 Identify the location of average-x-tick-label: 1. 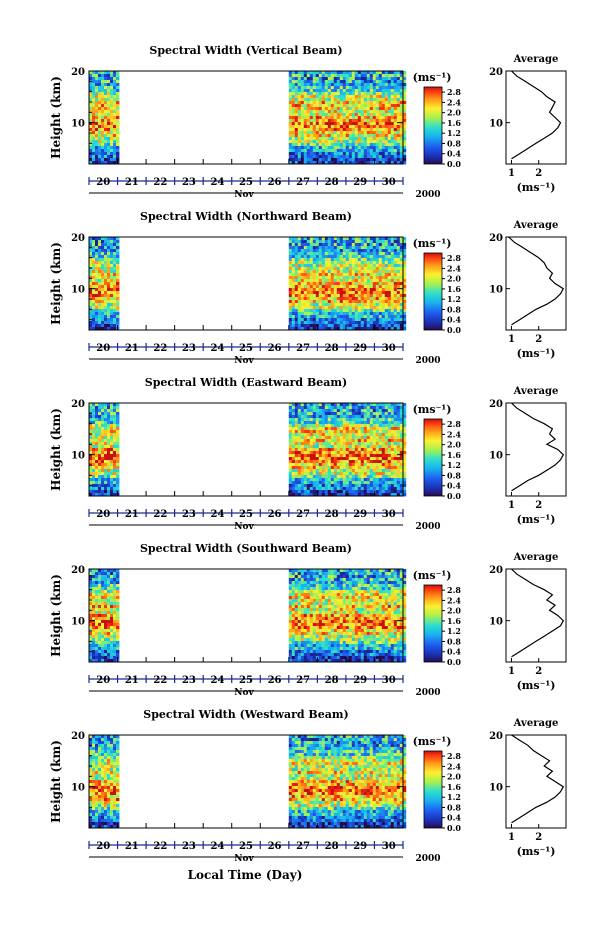
(511, 339).